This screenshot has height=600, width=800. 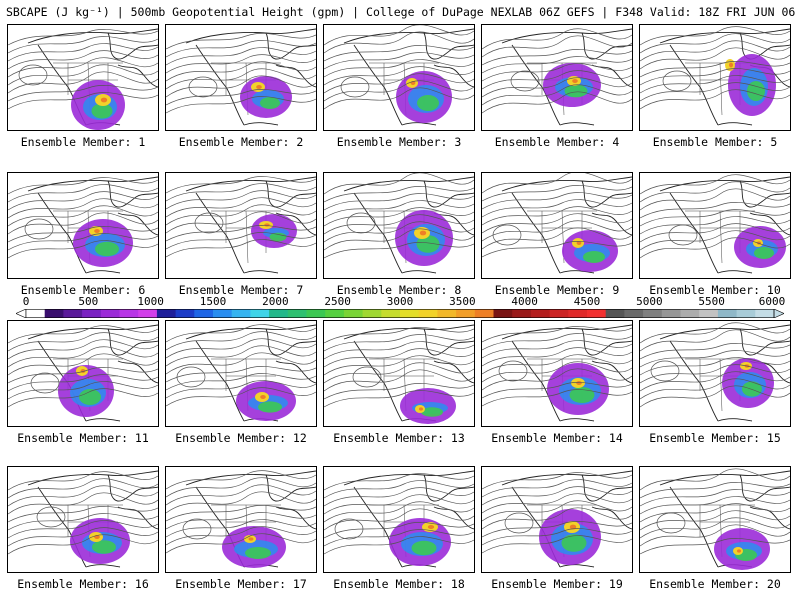 What do you see at coordinates (337, 301) in the screenshot?
I see `colorbar-tick-label: 2500` at bounding box center [337, 301].